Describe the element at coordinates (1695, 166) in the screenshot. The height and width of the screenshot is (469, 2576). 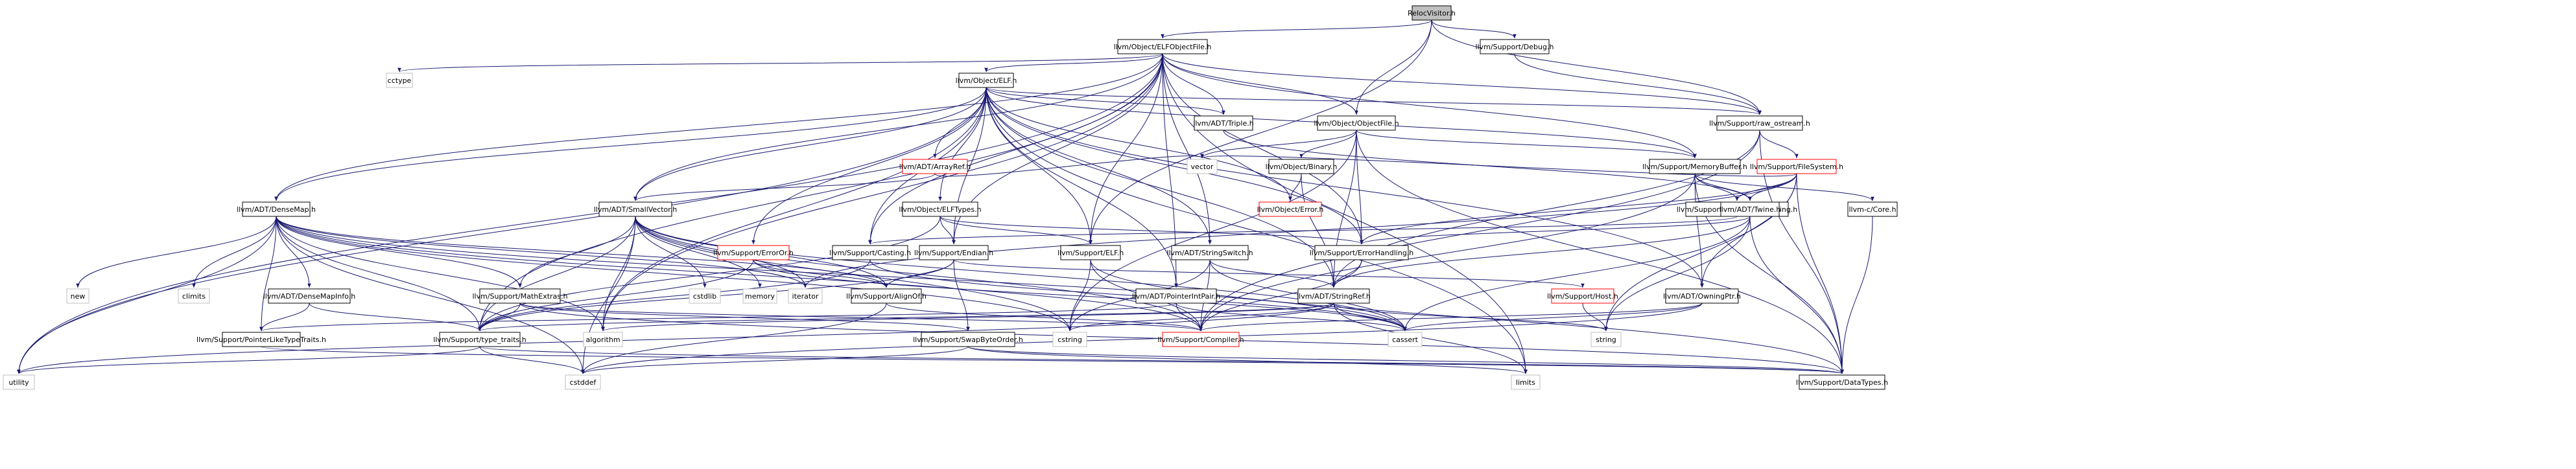
I see `node-llvm-support-memorybuffer-h: llvm/Support/MemoryBuffer.h` at that location.